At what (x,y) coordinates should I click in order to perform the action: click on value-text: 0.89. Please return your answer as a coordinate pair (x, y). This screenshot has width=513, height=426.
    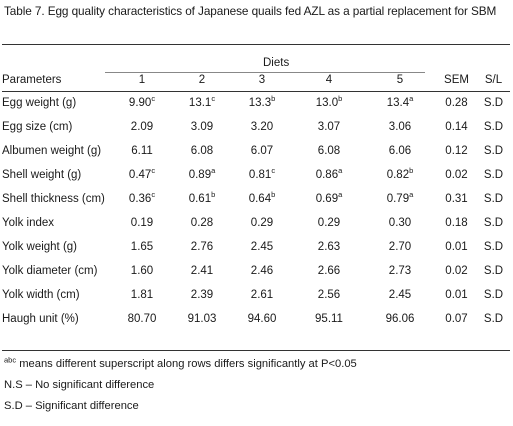
    Looking at the image, I should click on (200, 175).